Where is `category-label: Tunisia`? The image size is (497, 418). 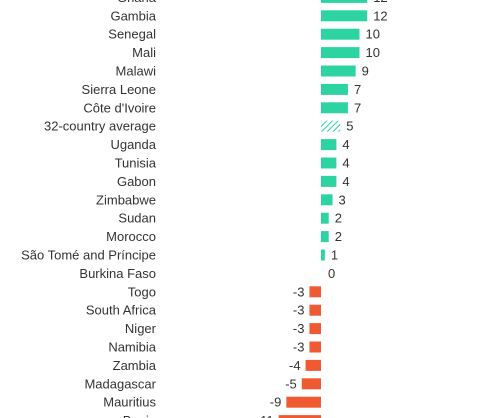 category-label: Tunisia is located at coordinates (136, 163).